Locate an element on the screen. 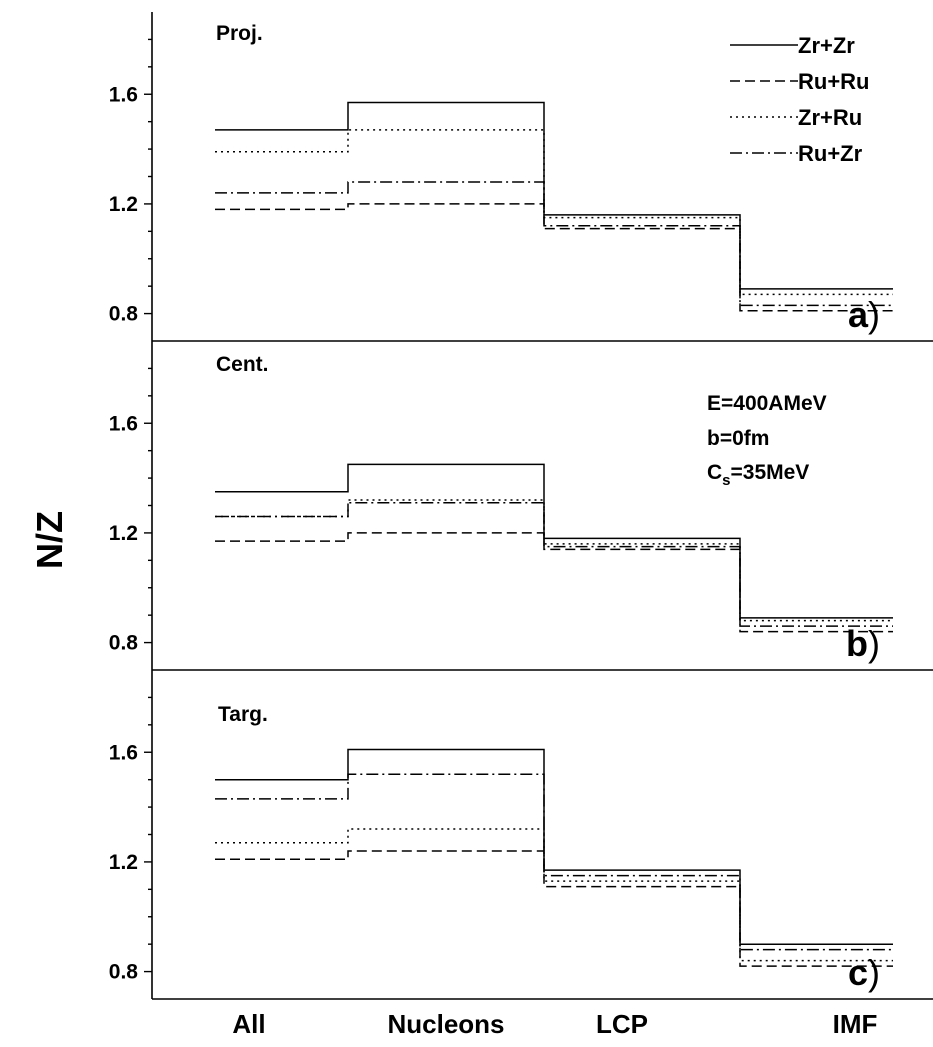  legend: Zr+Zr Ru+Ru Zr+Ru Ru+Zr is located at coordinates (800, 99).